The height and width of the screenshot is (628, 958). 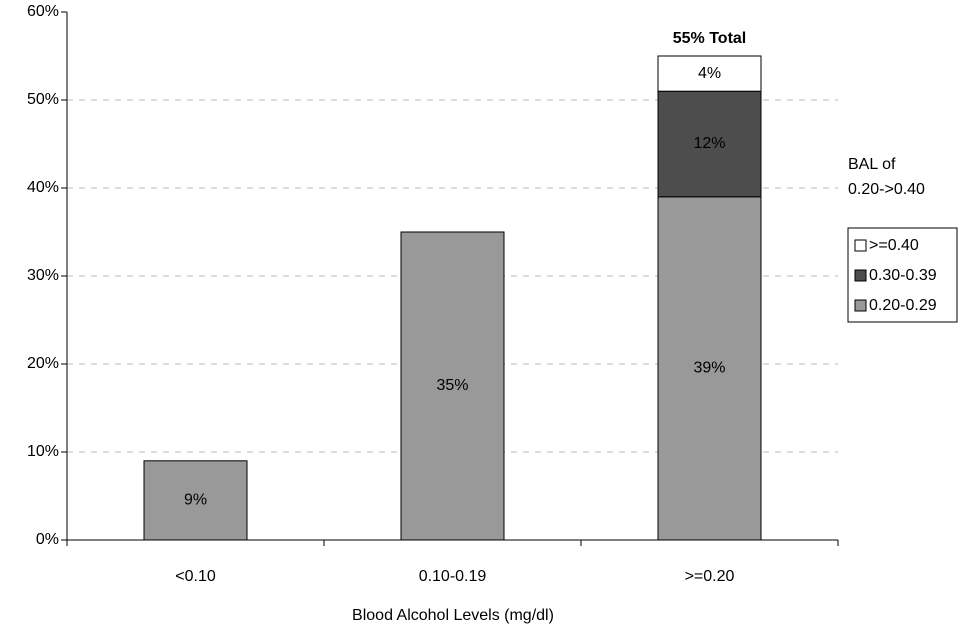 I want to click on x-tick-label: >=0.20, so click(x=710, y=576).